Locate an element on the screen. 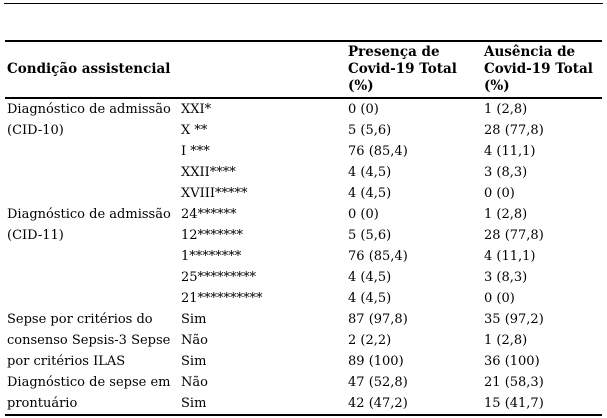  table-row: Sim 89 (100) 36 (100) is located at coordinates (303, 361).